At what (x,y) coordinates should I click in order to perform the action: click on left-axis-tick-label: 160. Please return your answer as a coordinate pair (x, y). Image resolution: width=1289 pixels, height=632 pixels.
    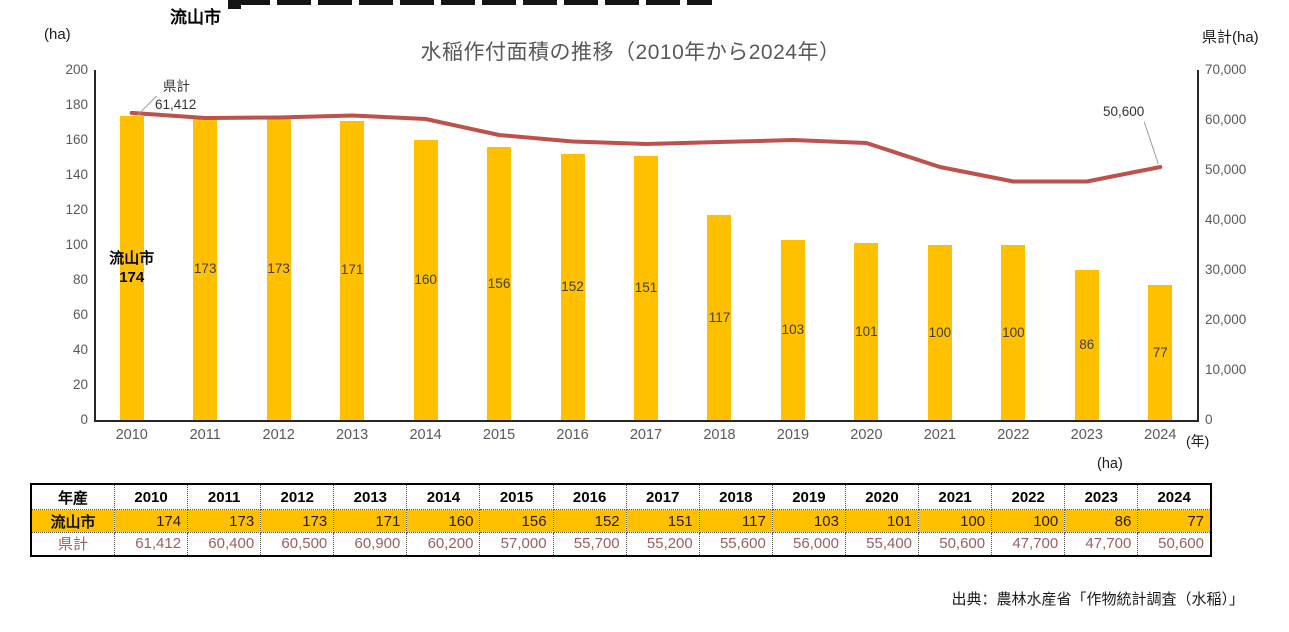
    Looking at the image, I should click on (76, 139).